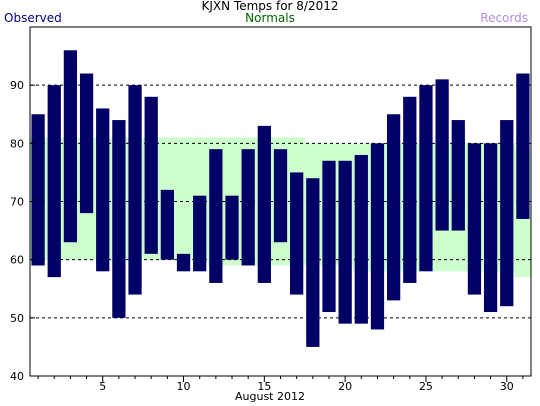  Describe the element at coordinates (33, 18) in the screenshot. I see `legend-observed: Observed` at that location.